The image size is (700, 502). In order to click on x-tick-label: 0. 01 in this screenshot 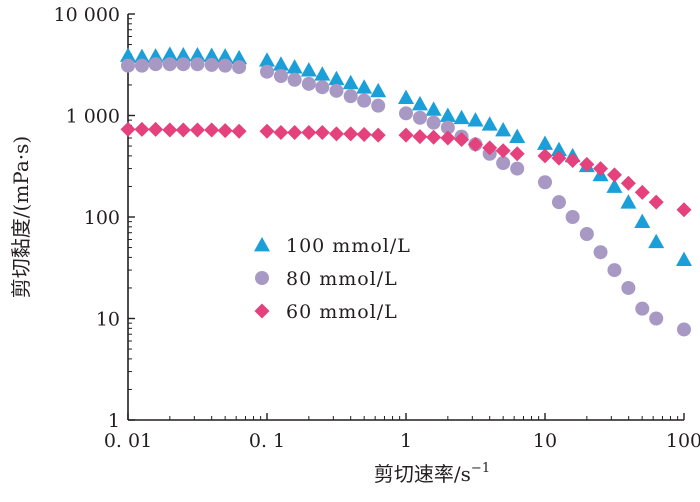, I will do `click(128, 441)`.